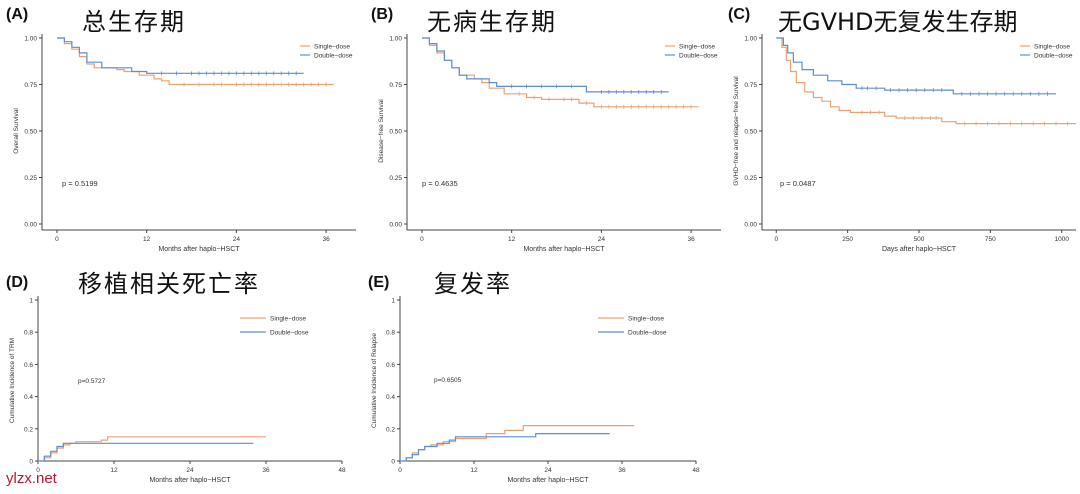 The width and height of the screenshot is (1080, 494). I want to click on p-value: p=0.5727, so click(92, 381).